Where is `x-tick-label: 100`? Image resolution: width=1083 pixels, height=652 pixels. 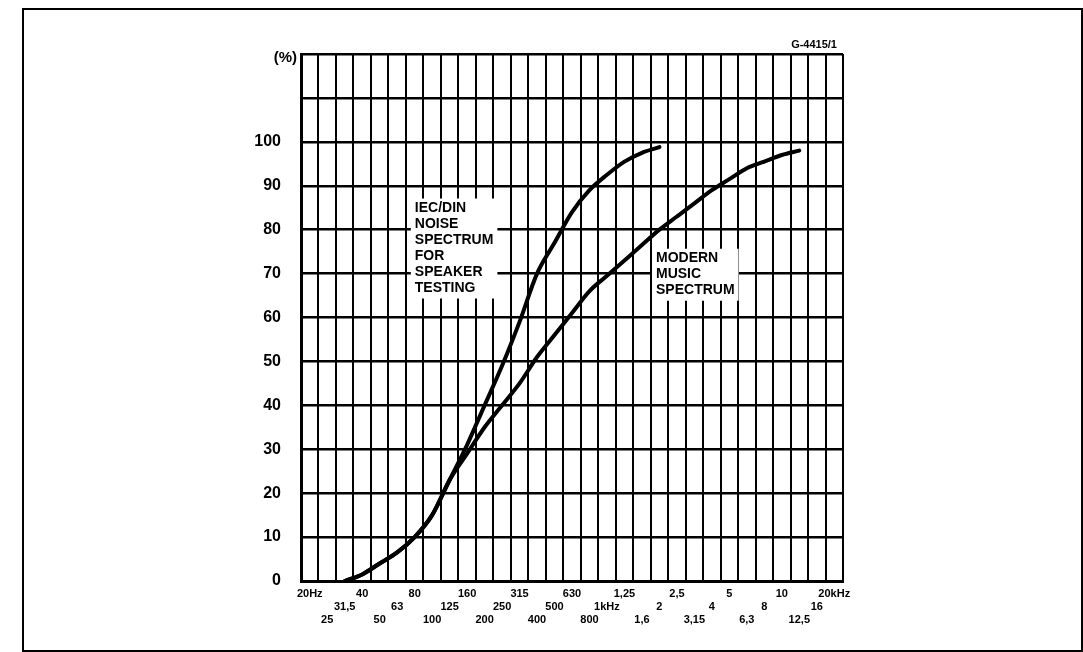 x-tick-label: 100 is located at coordinates (432, 619).